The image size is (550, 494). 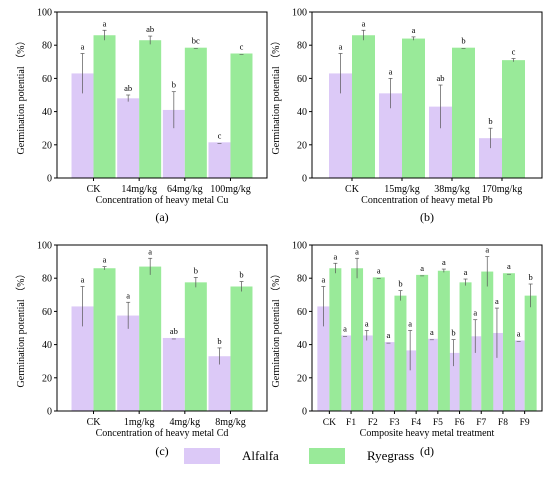 I want to click on panel-1-letter: (b), so click(x=427, y=217).